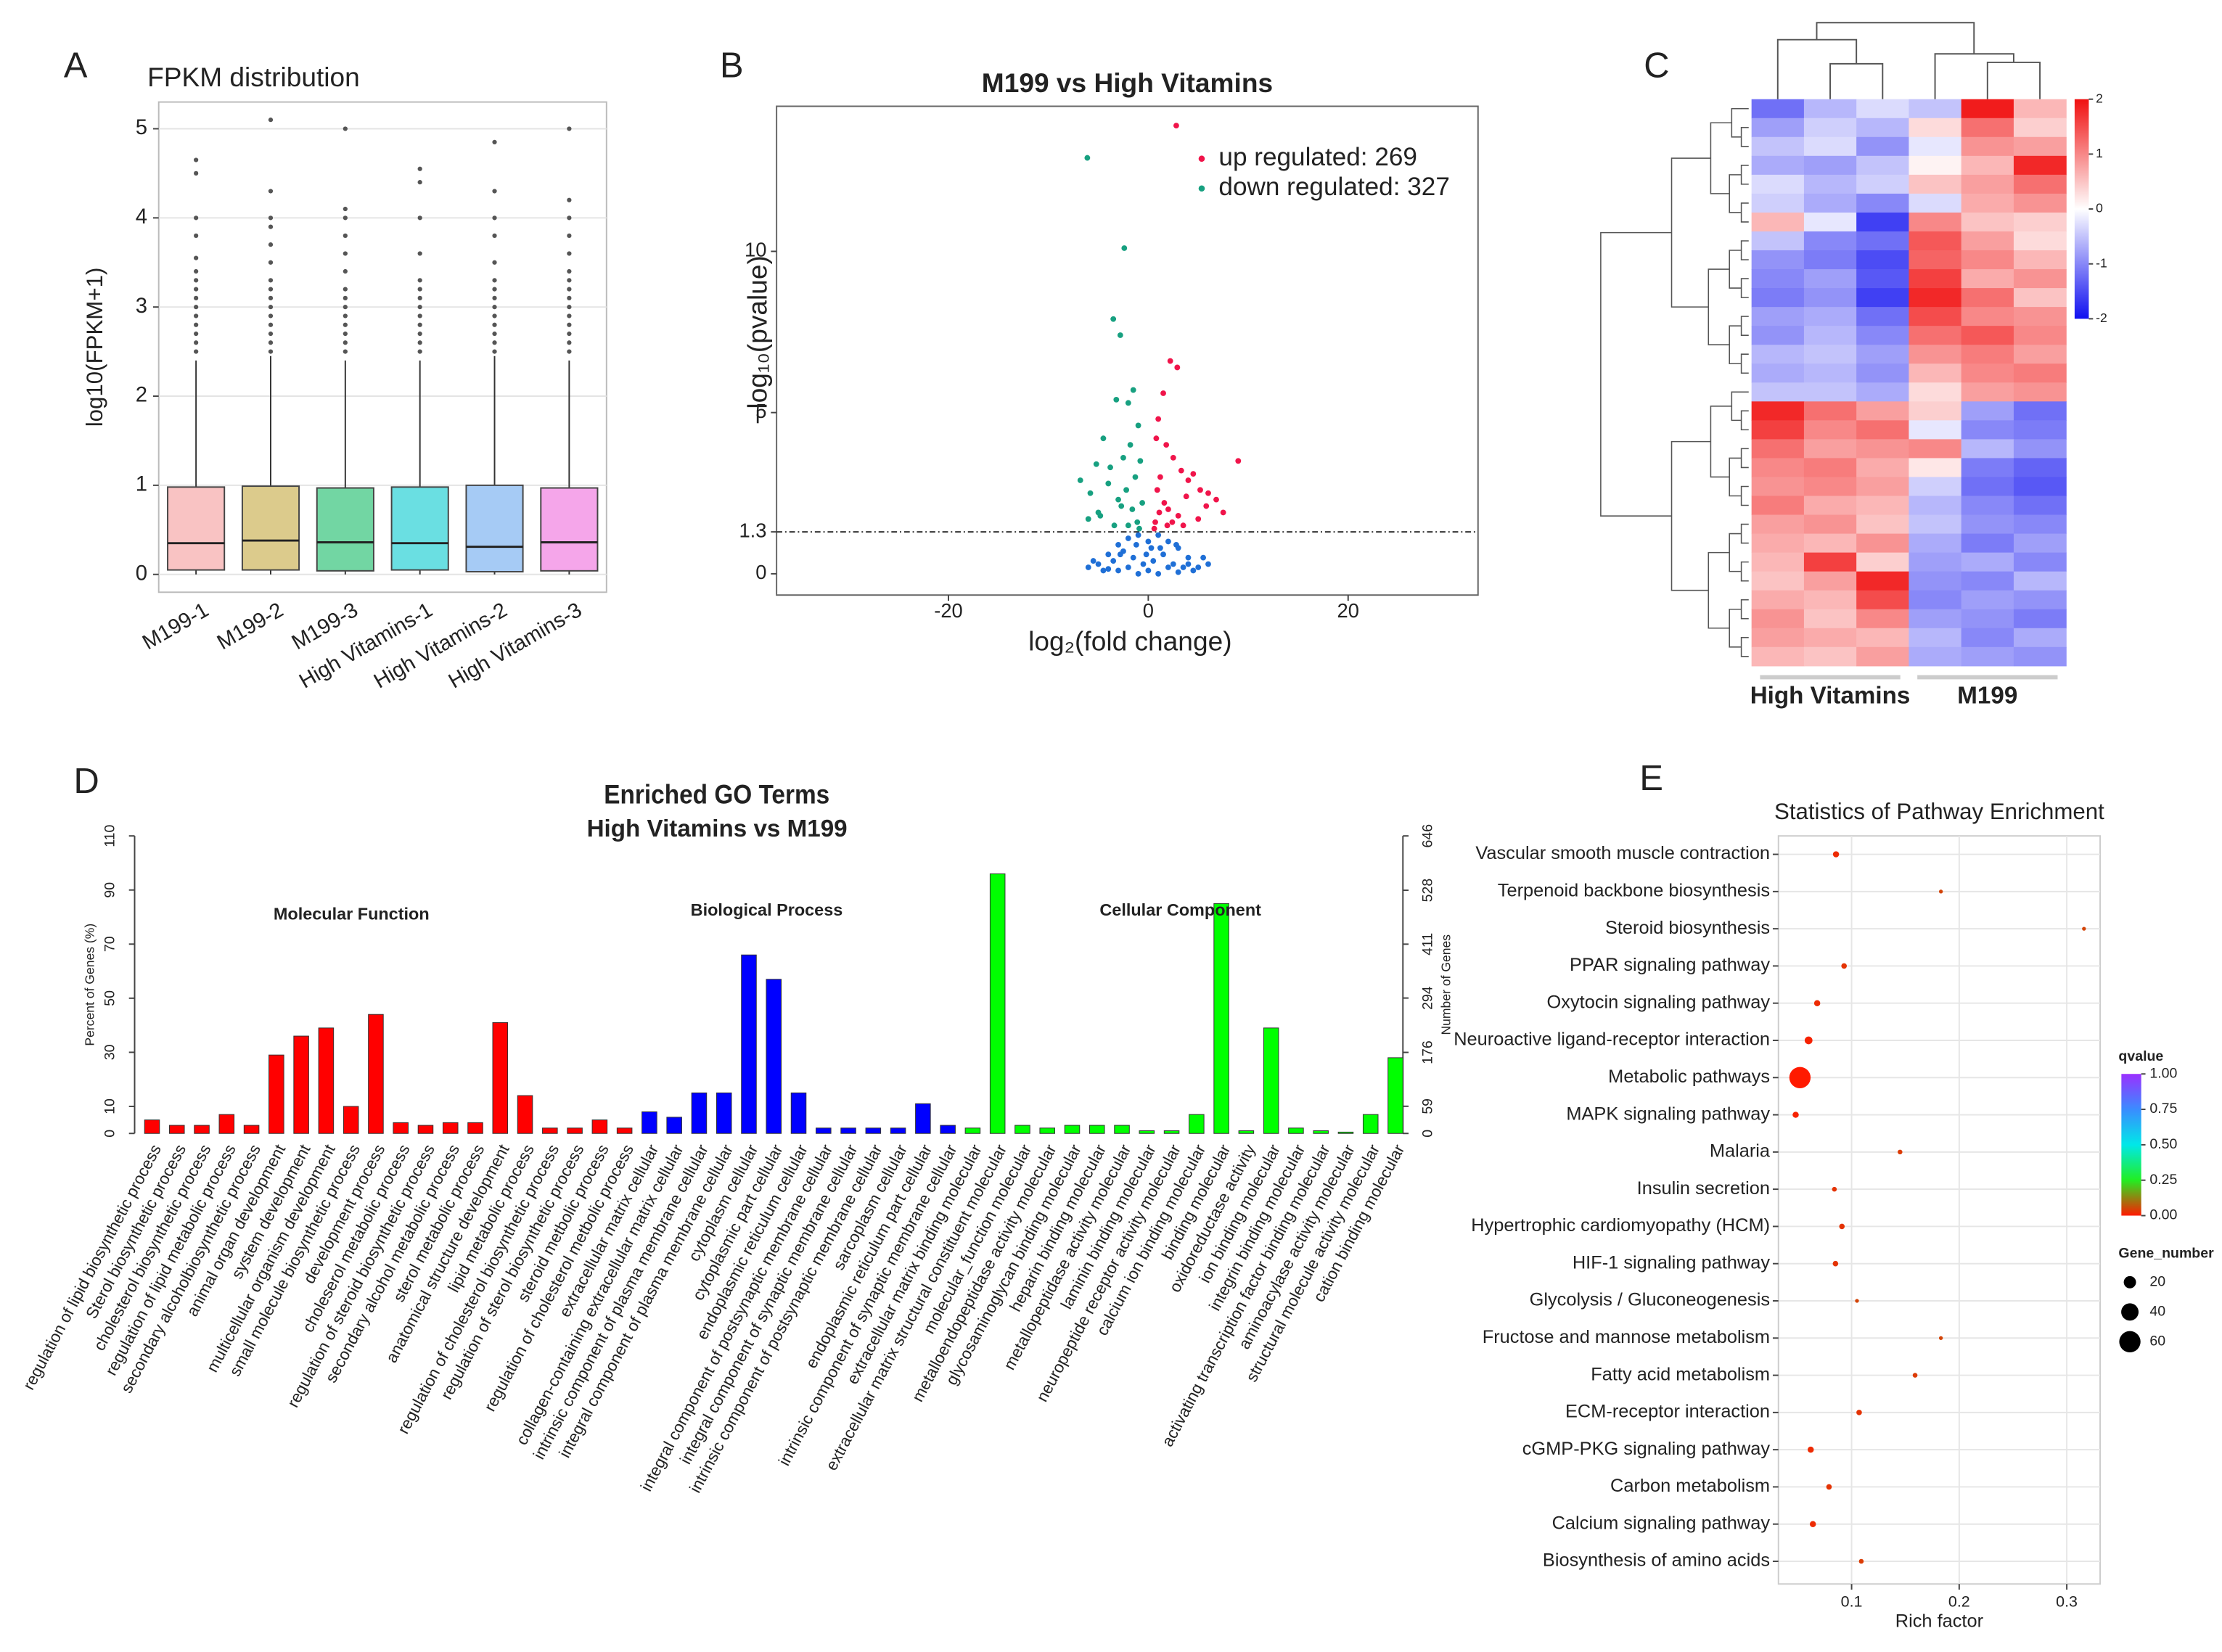 The width and height of the screenshot is (2222, 1652). I want to click on y-axis-label: Percent of Genes (%), so click(90, 985).